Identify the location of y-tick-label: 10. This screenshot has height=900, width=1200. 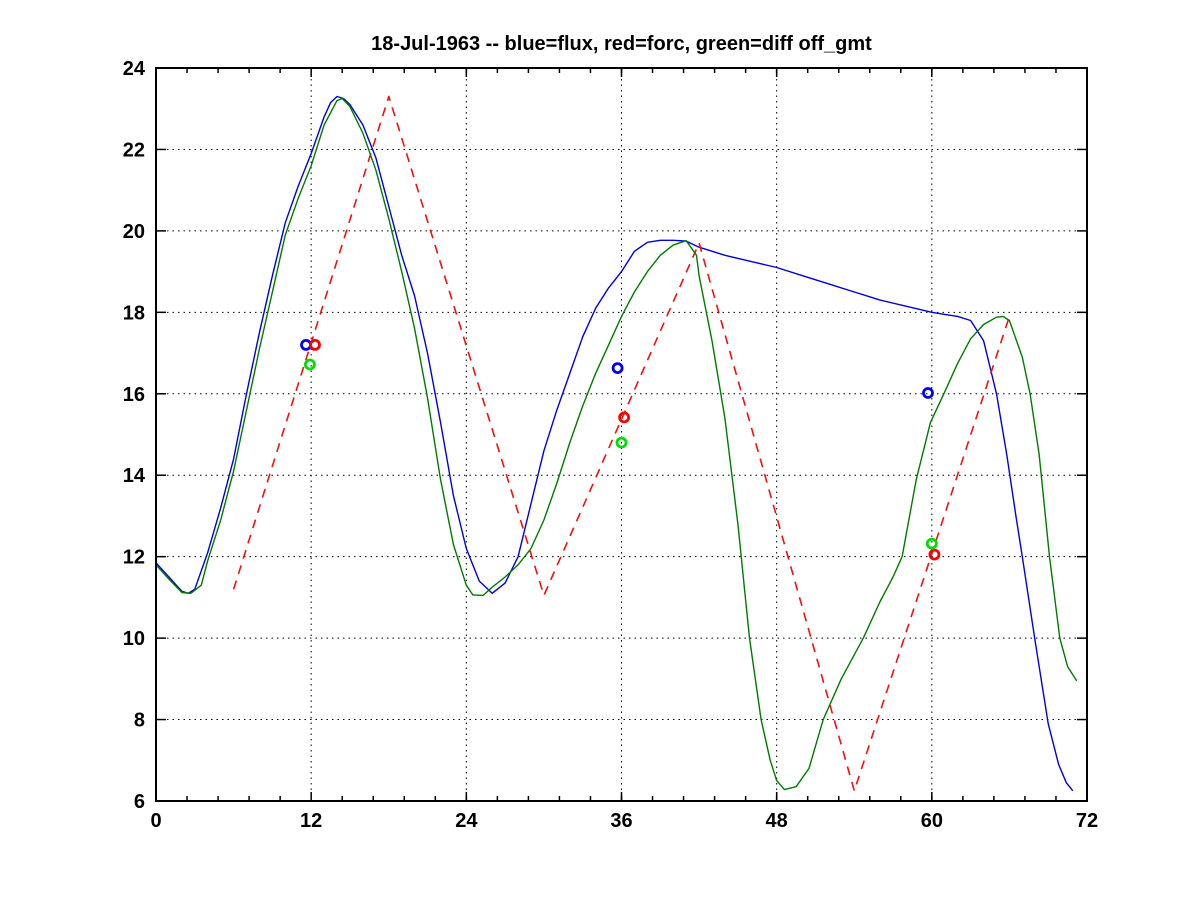
(134, 639).